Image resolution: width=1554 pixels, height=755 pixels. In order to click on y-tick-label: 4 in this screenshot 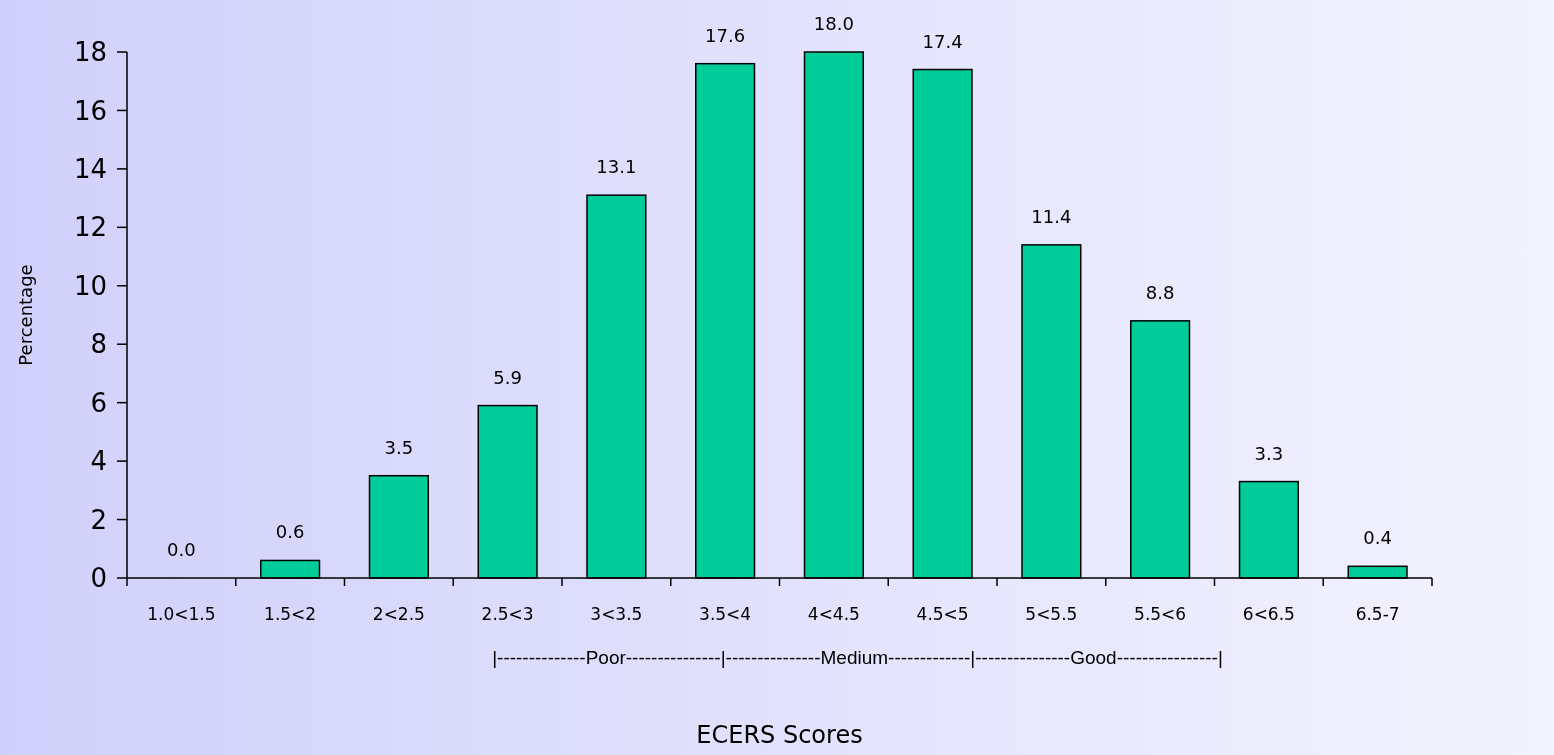, I will do `click(98, 461)`.